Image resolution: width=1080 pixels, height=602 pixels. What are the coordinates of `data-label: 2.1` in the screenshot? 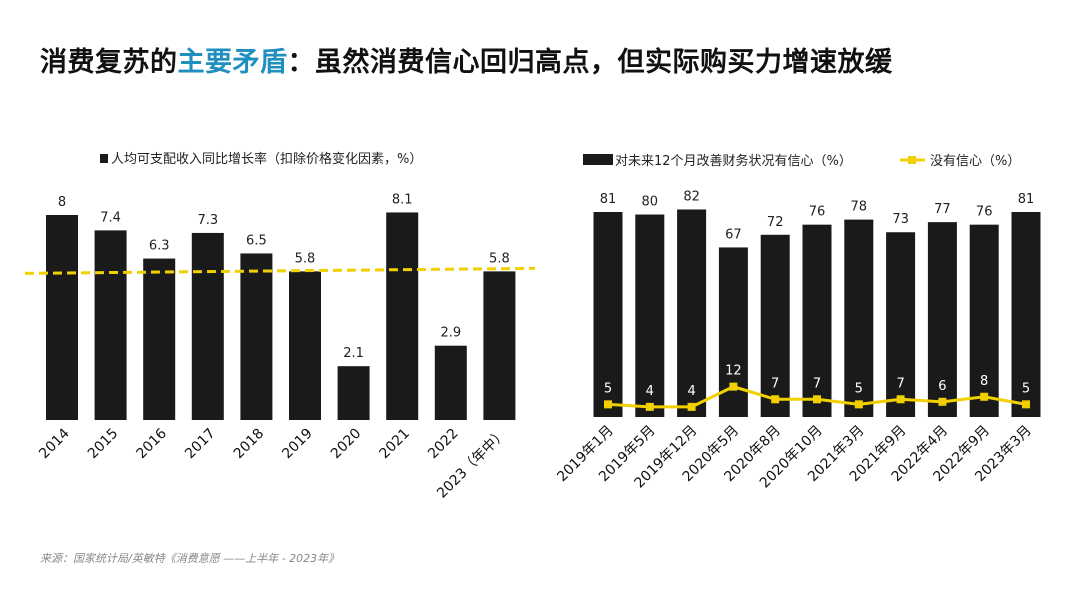 It's located at (353, 353).